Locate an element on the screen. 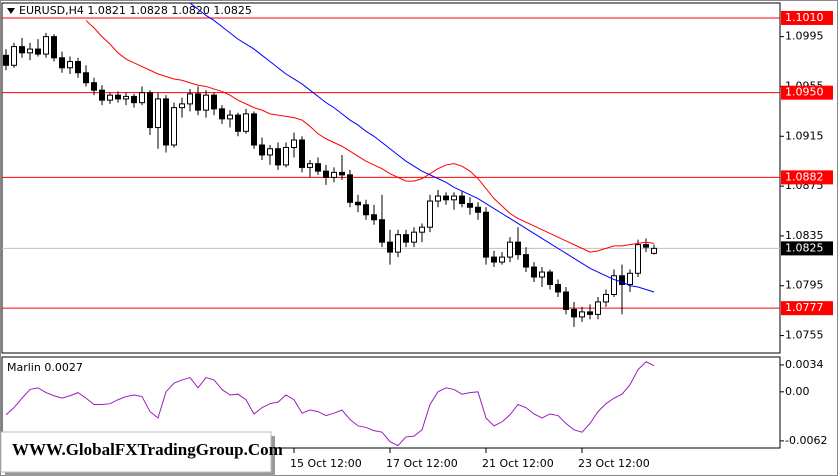 The width and height of the screenshot is (838, 476). level-label: 1.0950 is located at coordinates (804, 92).